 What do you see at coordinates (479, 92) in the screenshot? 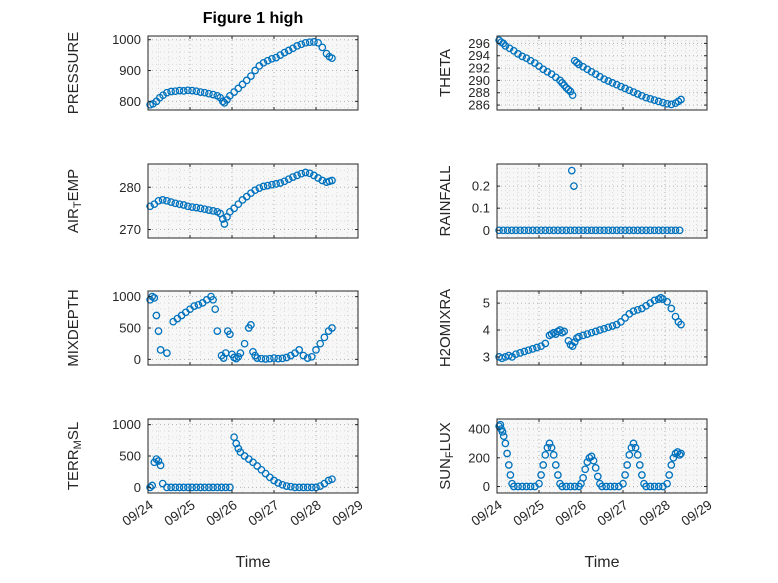
I see `y-tick-label: 288` at bounding box center [479, 92].